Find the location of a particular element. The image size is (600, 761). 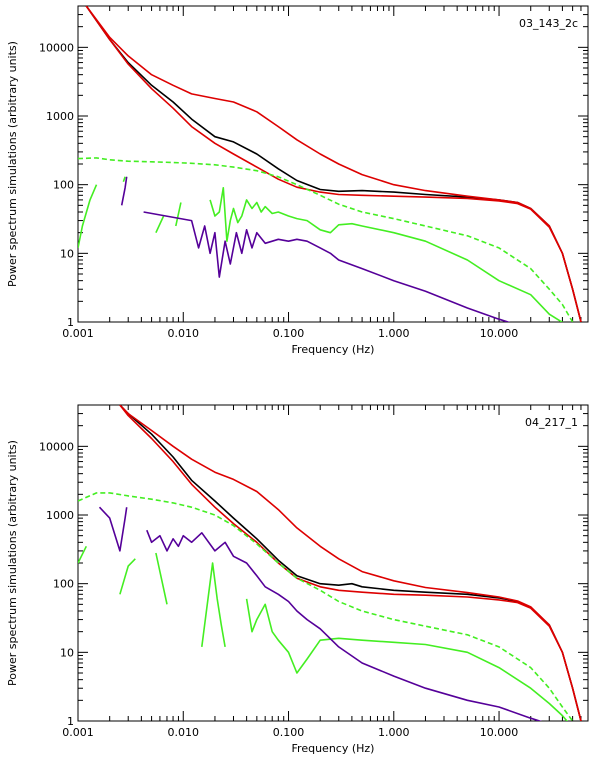

series-line-component-purple is located at coordinates (315, 249).